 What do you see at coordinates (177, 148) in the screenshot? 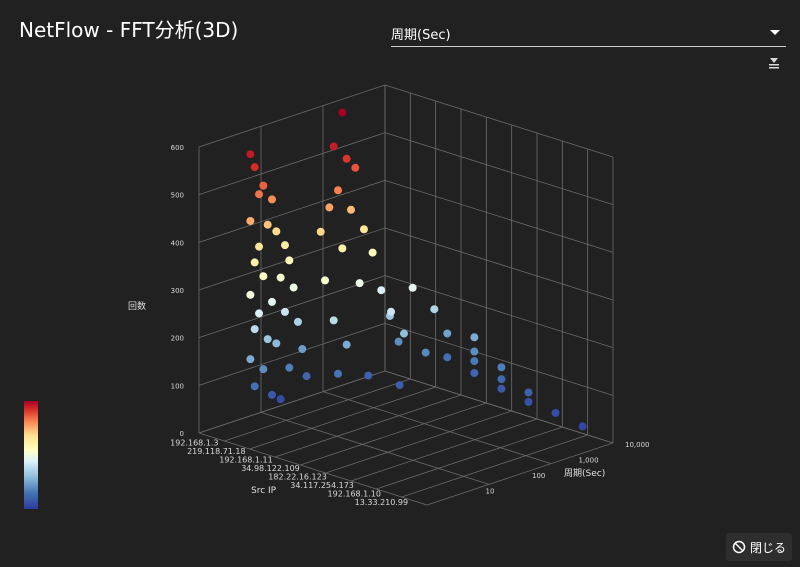
I see `z-tick-label: 600` at bounding box center [177, 148].